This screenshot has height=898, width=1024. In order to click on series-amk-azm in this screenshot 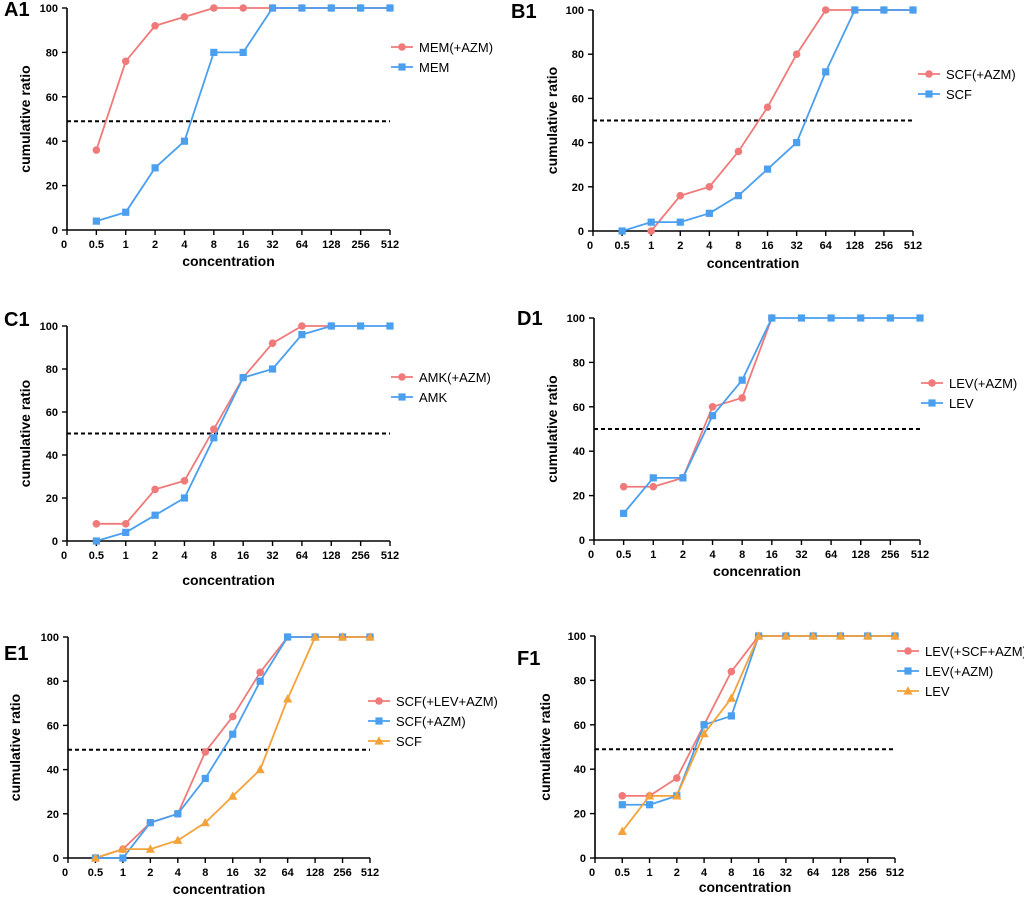, I will do `click(214, 425)`.